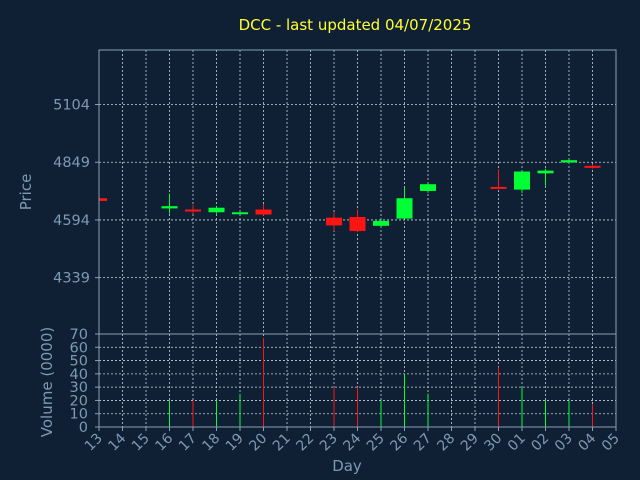 This screenshot has width=640, height=480. Describe the element at coordinates (355, 25) in the screenshot. I see `chart-title: DCC - last updated 04/07/2025` at that location.